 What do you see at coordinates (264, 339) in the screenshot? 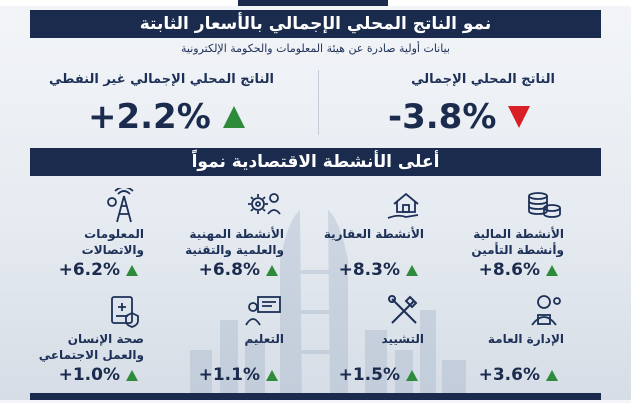
I see `sector-name: التعليم` at bounding box center [264, 339].